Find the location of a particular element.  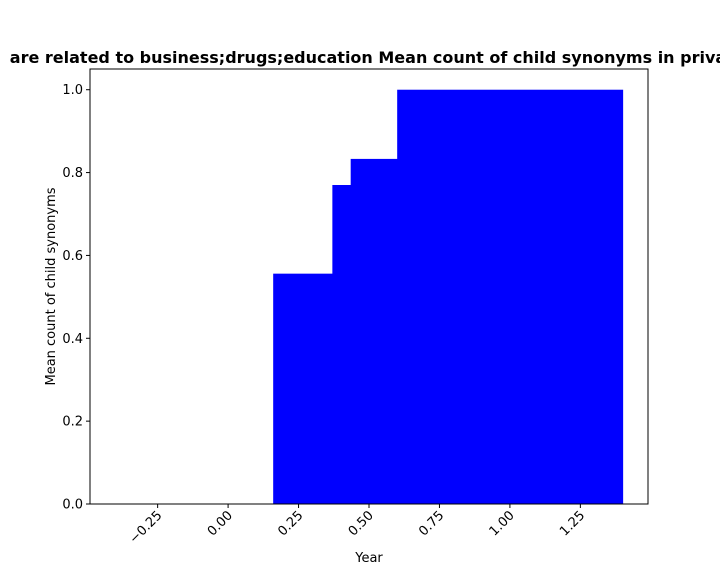

x-tick-label: 1.00 is located at coordinates (502, 523).